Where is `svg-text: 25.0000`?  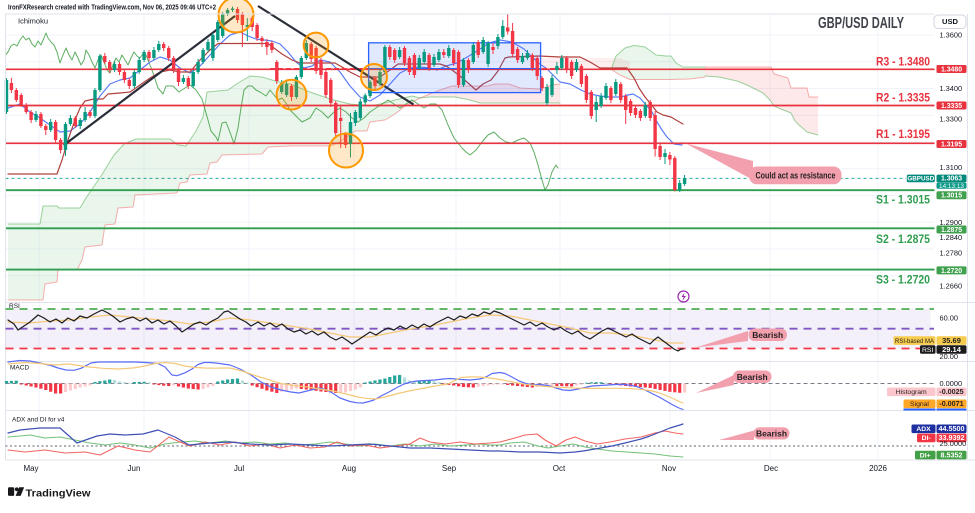 svg-text: 25.0000 is located at coordinates (953, 443).